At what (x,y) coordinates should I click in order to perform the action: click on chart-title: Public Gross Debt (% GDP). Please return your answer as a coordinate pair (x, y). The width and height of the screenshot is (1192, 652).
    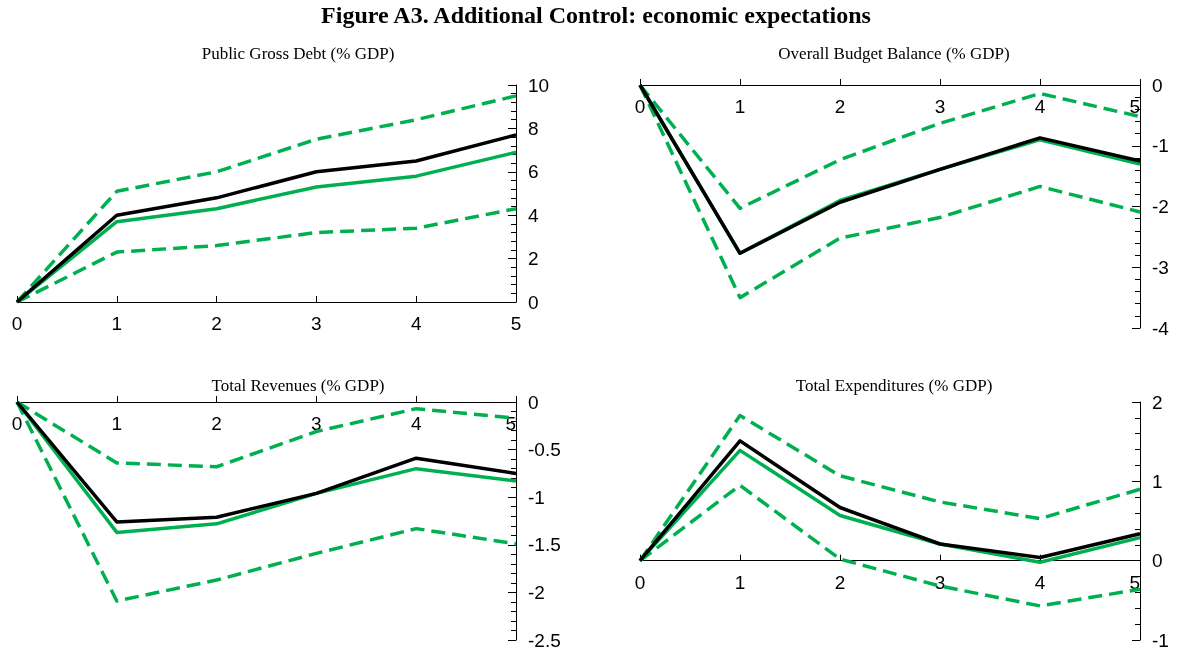
    Looking at the image, I should click on (298, 53).